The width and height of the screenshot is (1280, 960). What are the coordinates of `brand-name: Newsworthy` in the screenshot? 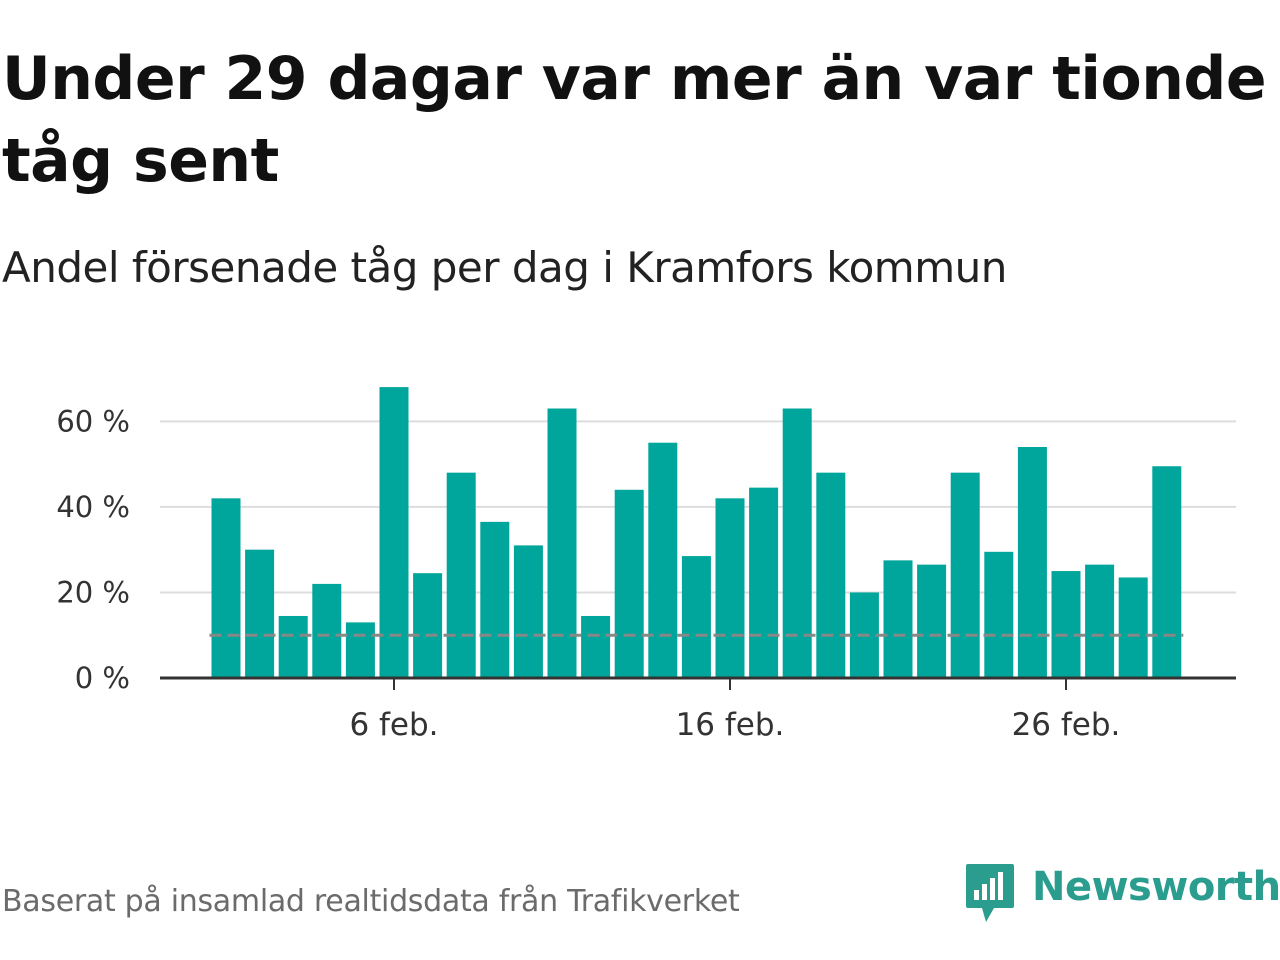 It's located at (1156, 887).